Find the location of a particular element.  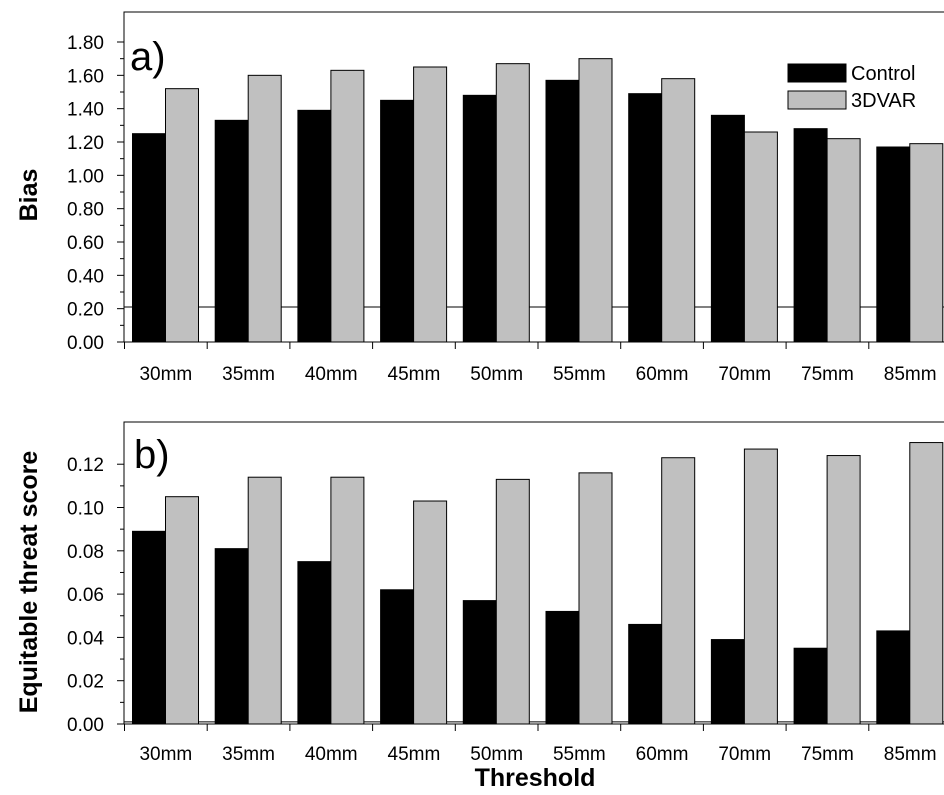

y-tick-label: 1.60 is located at coordinates (85, 76).